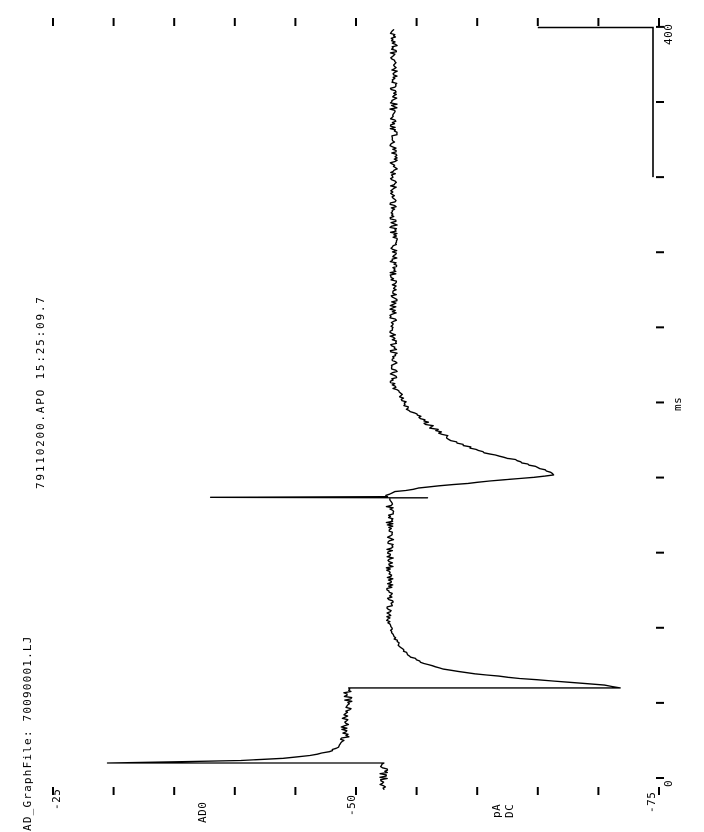 This screenshot has width=704, height=832. What do you see at coordinates (56, 799) in the screenshot?
I see `current-tick-label-25: -25` at bounding box center [56, 799].